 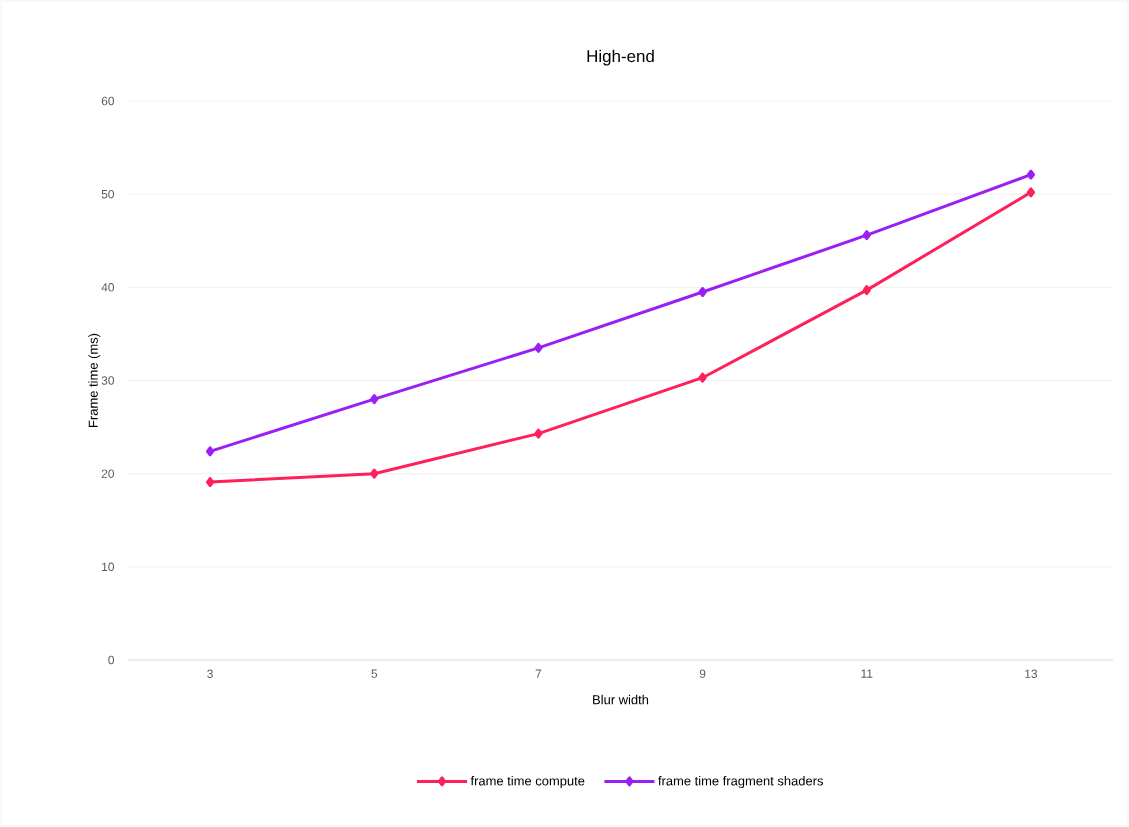 What do you see at coordinates (538, 673) in the screenshot?
I see `x-tick-label: 7` at bounding box center [538, 673].